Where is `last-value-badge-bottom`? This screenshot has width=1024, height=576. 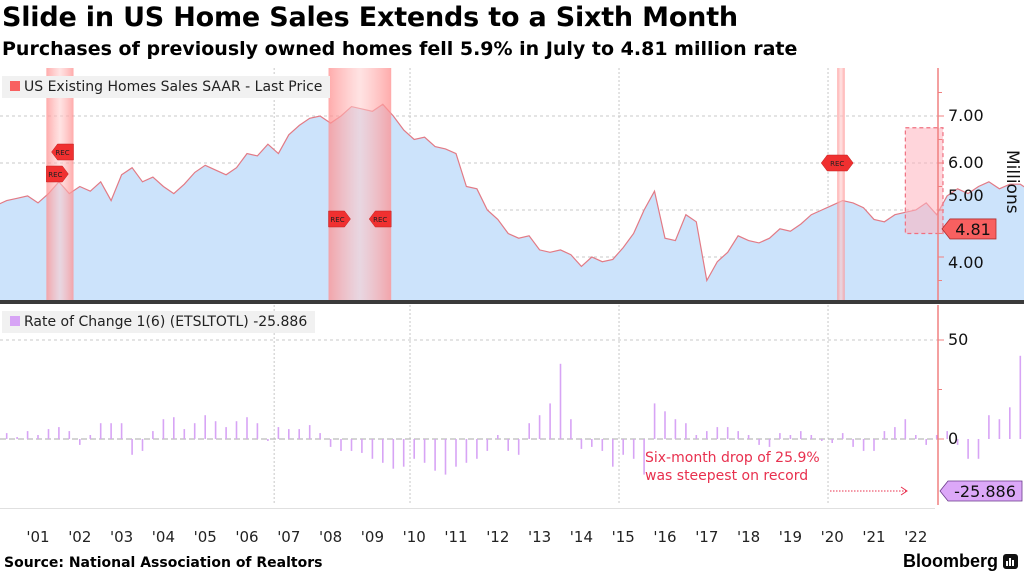 last-value-badge-bottom is located at coordinates (981, 491).